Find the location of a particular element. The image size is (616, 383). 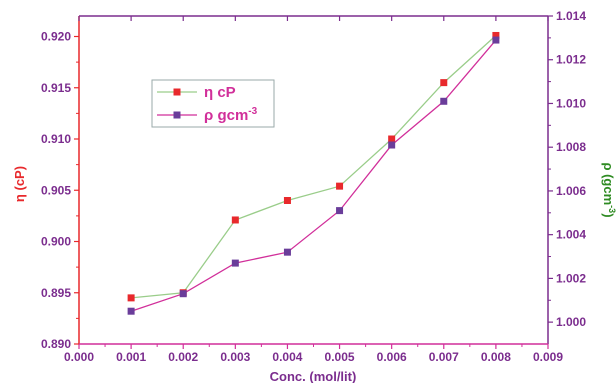

y-axis-left: 0.890 0.895 0.900 0.905 0.910 0.915 0.920 is located at coordinates (60, 190).